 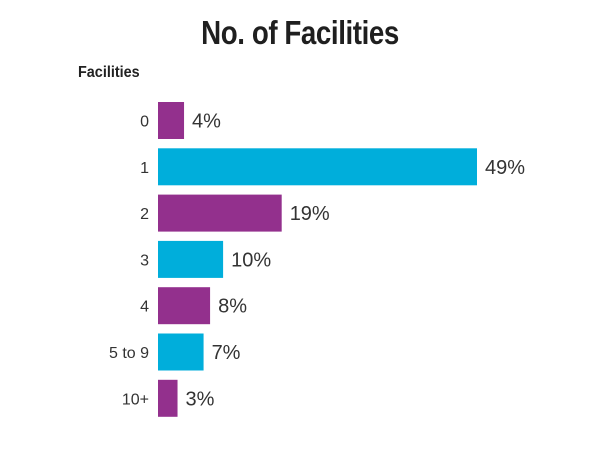 I want to click on category-label-0: 0, so click(x=144, y=122).